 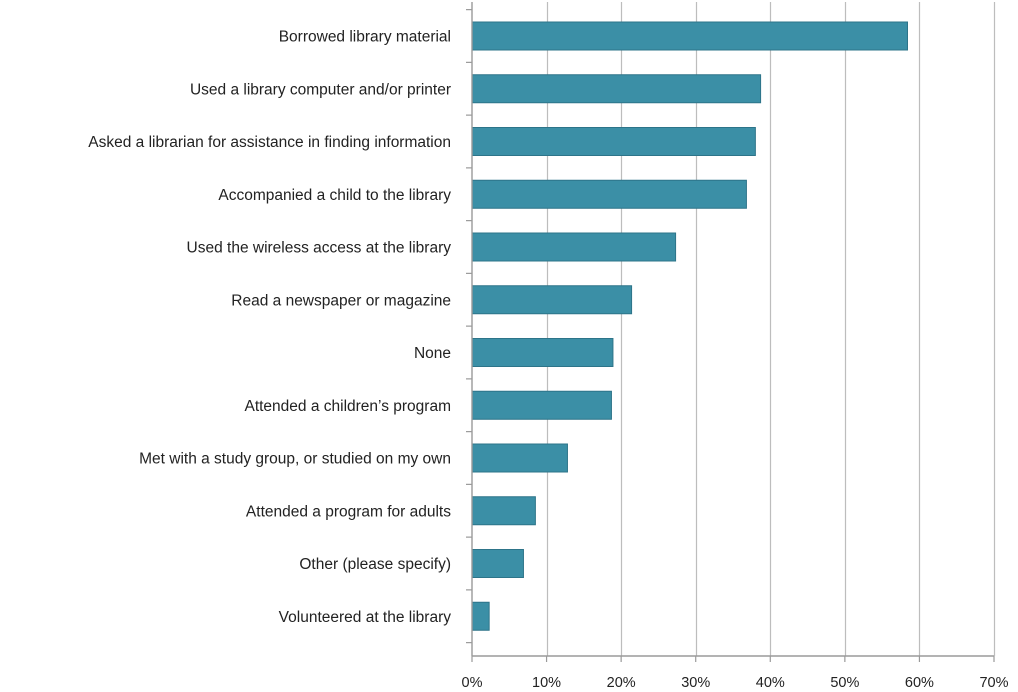 What do you see at coordinates (375, 564) in the screenshot?
I see `category-label: Other (please specify)` at bounding box center [375, 564].